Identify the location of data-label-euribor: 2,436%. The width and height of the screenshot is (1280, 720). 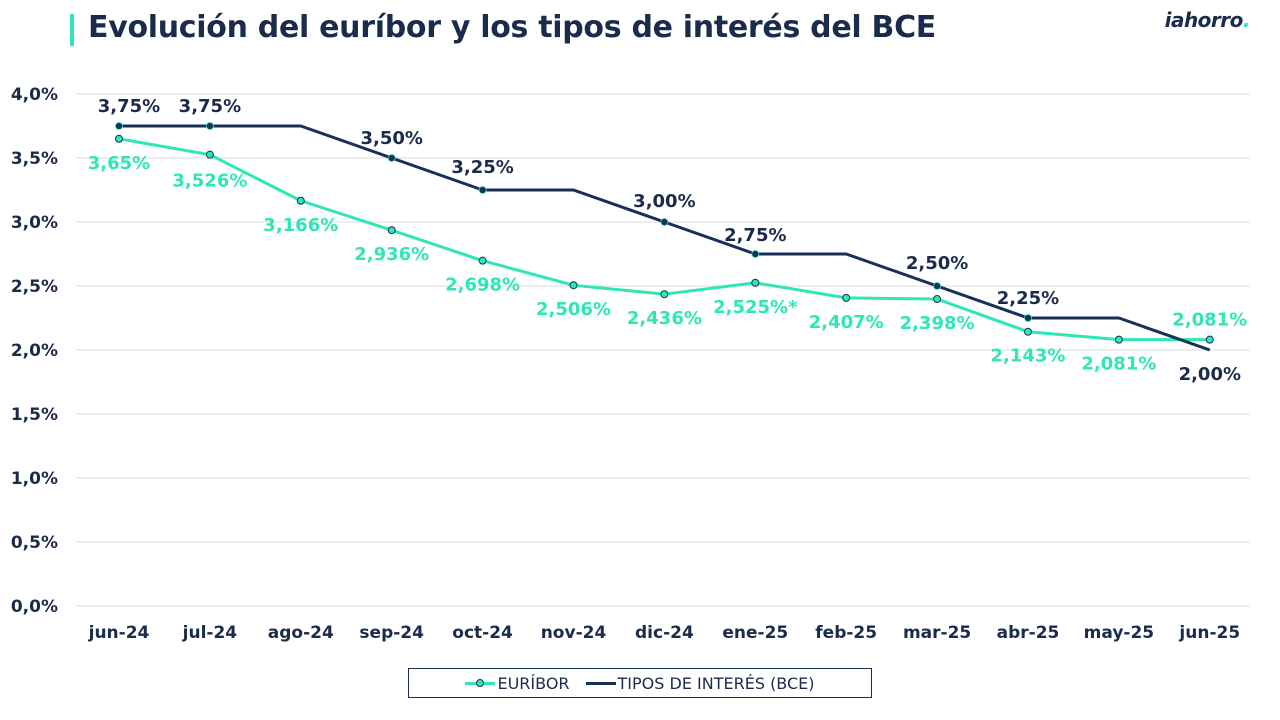
(664, 318).